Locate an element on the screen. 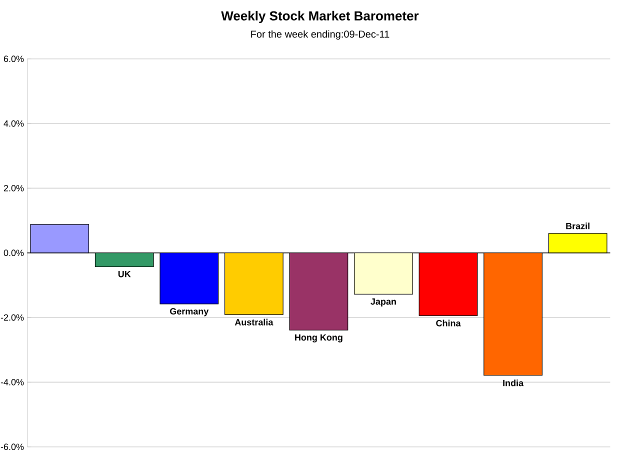 This screenshot has width=640, height=453. x-tick-label: Australia is located at coordinates (254, 322).